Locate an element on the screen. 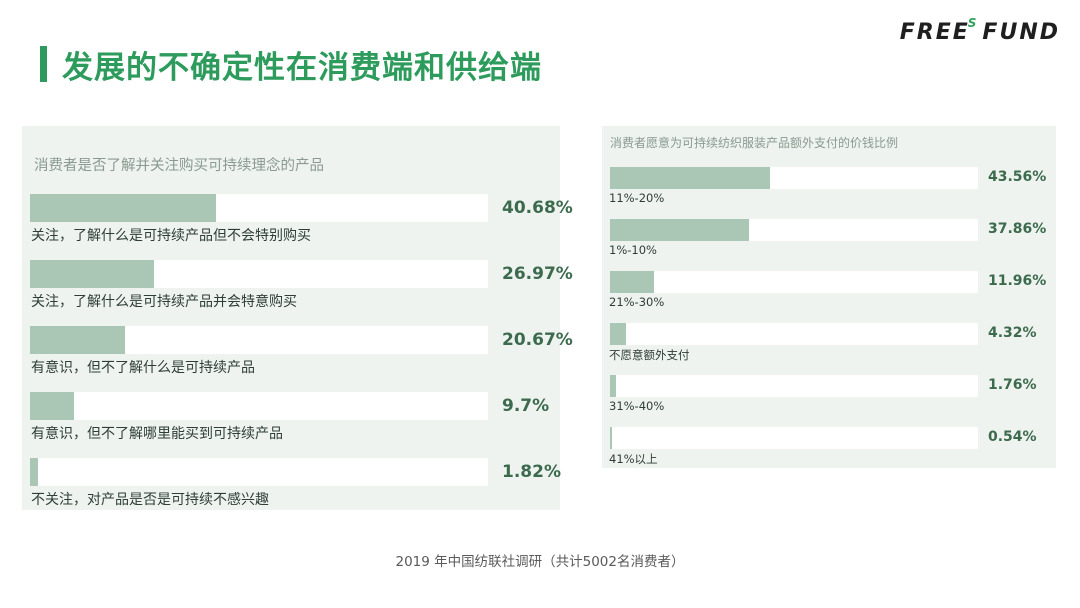 The height and width of the screenshot is (608, 1080). data-label: 0.54% is located at coordinates (1012, 437).